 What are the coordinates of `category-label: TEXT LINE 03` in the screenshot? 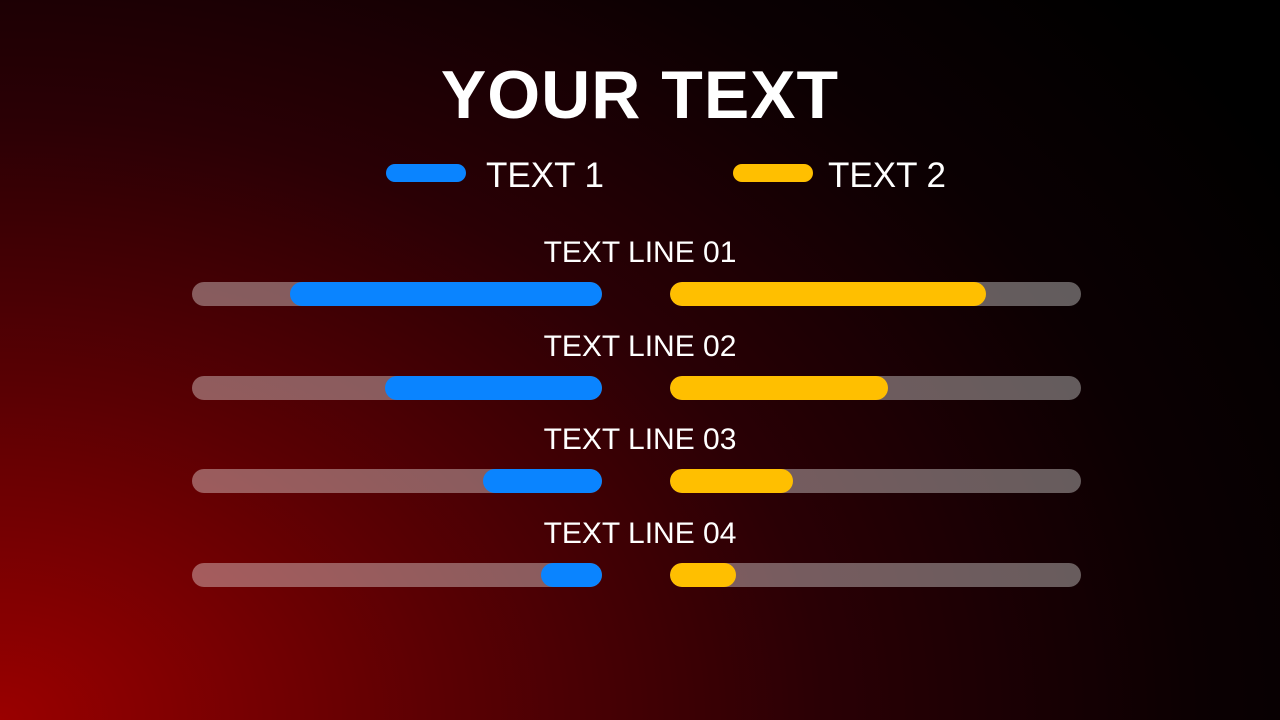 It's located at (640, 439).